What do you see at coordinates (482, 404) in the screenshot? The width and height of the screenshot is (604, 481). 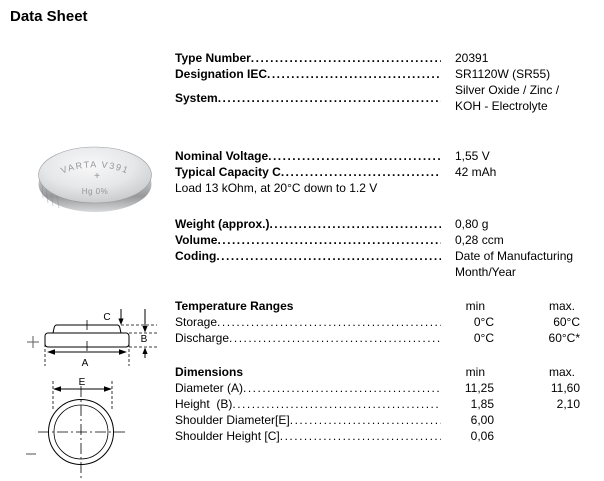 I see `min-value: 1,85` at bounding box center [482, 404].